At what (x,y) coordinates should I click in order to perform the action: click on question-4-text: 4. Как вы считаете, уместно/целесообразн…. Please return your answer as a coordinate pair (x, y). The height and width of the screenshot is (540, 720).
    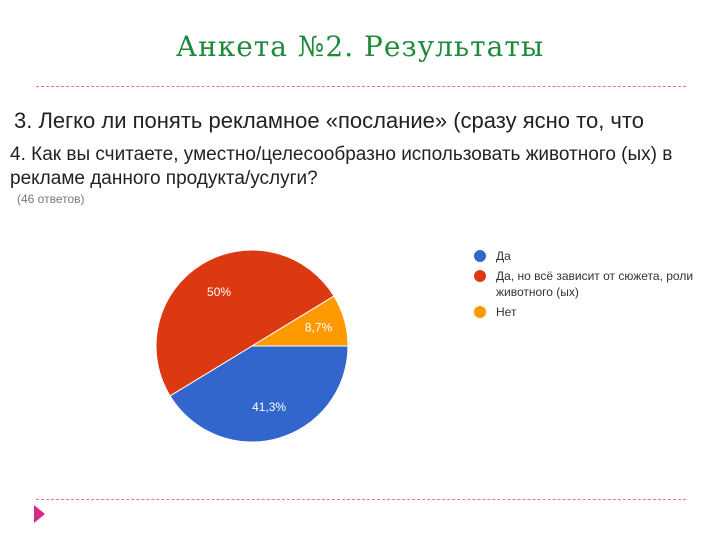
    Looking at the image, I should click on (341, 166).